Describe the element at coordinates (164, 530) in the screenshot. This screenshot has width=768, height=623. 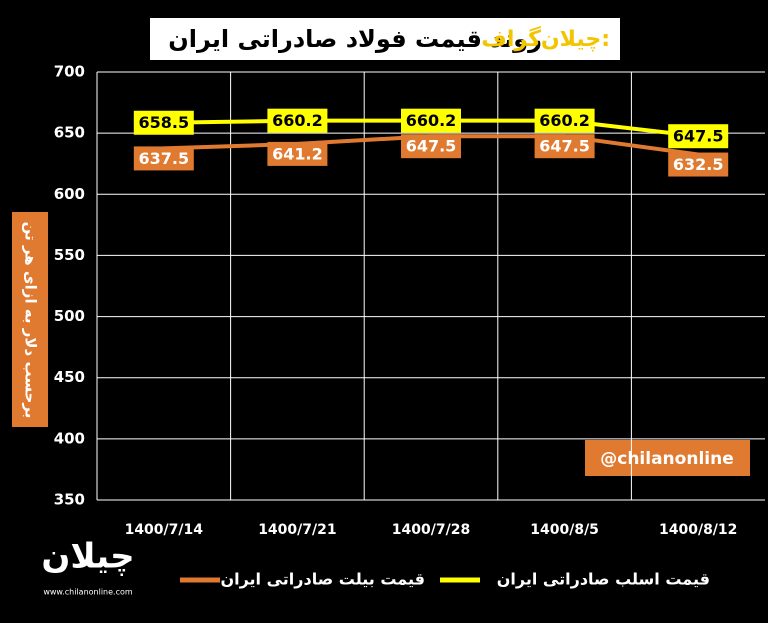
I see `x-tick-label: 1400/7/14` at that location.